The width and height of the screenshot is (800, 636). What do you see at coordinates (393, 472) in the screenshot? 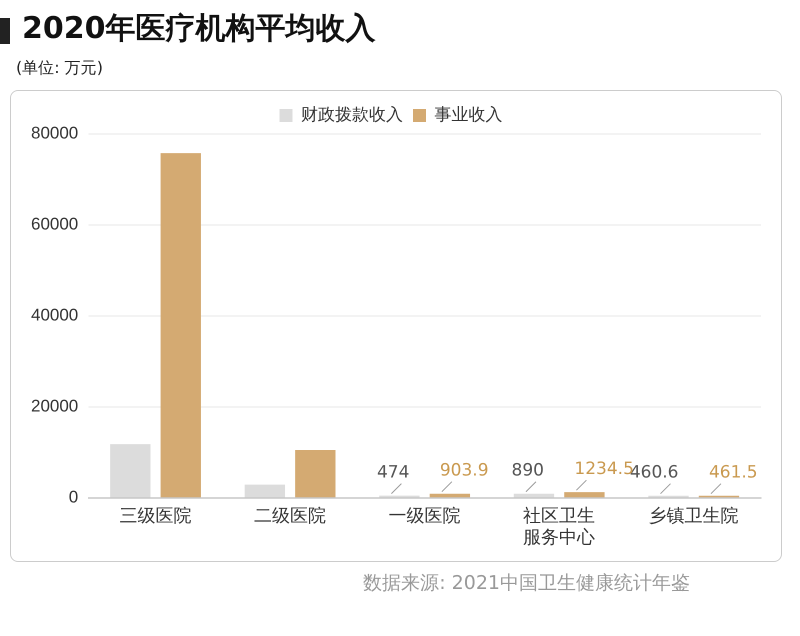
I see `data-label: 474` at bounding box center [393, 472].